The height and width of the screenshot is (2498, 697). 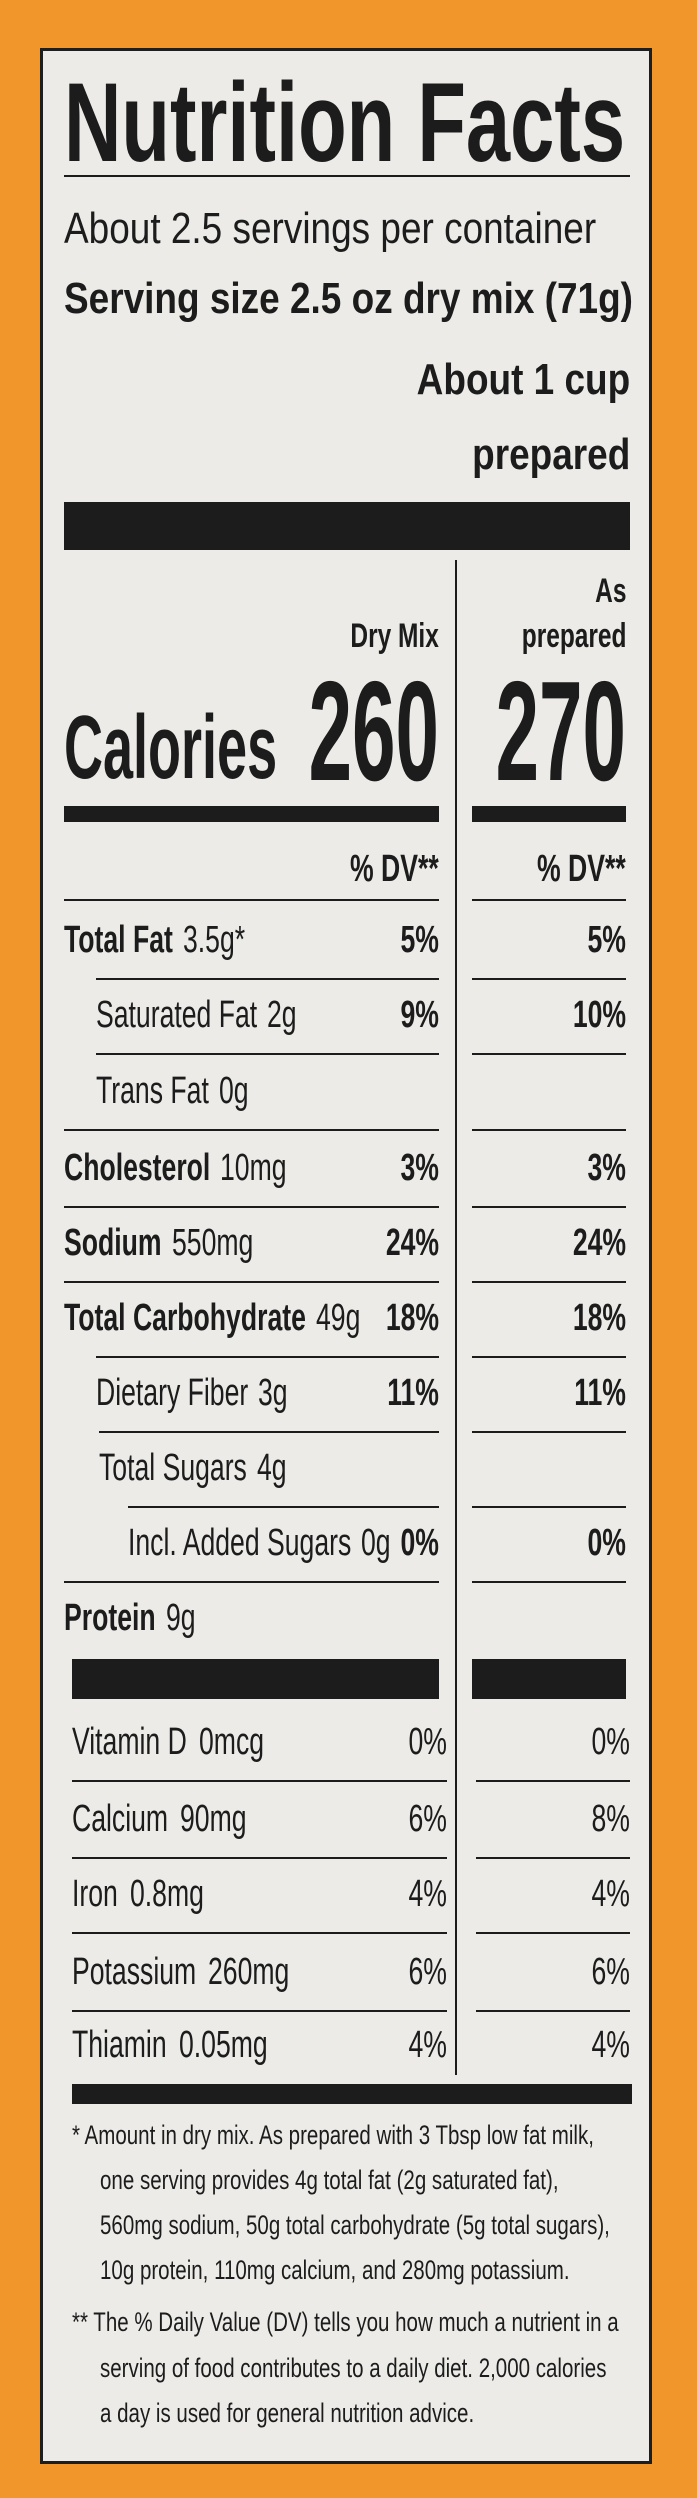 What do you see at coordinates (412, 1243) in the screenshot?
I see `nutrient-dv: 24%` at bounding box center [412, 1243].